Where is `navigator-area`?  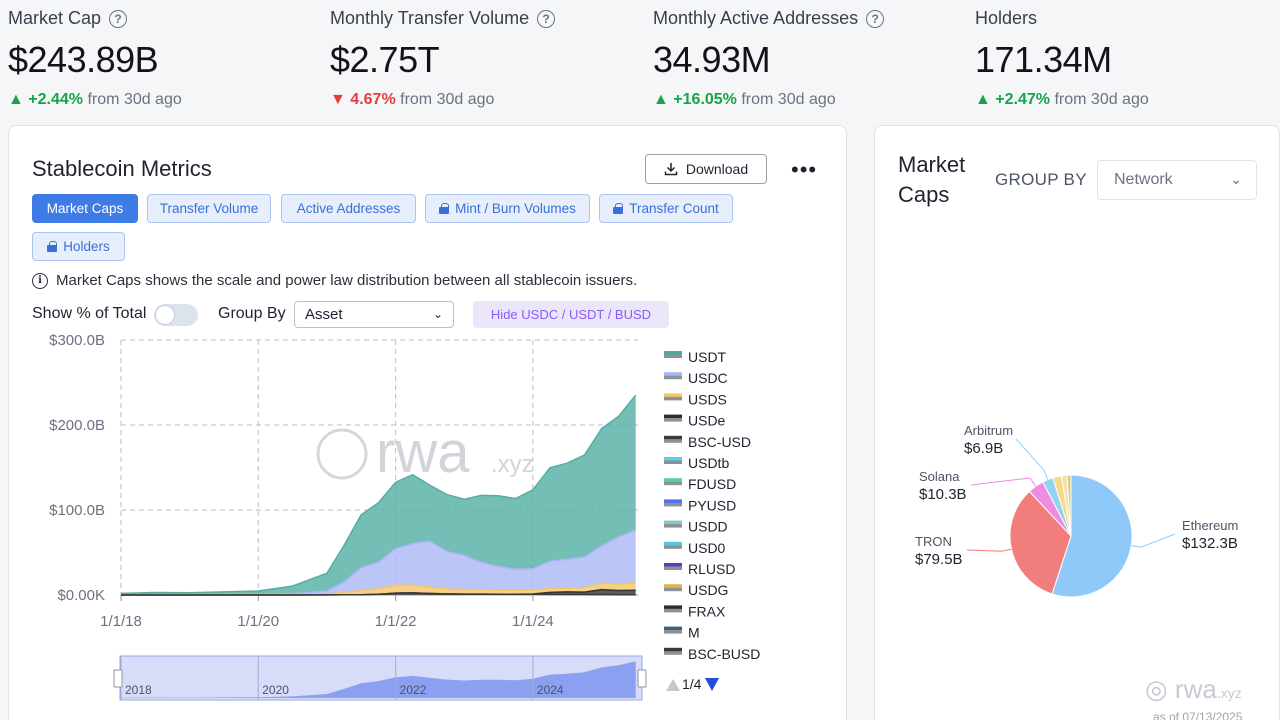
navigator-area is located at coordinates (378, 679).